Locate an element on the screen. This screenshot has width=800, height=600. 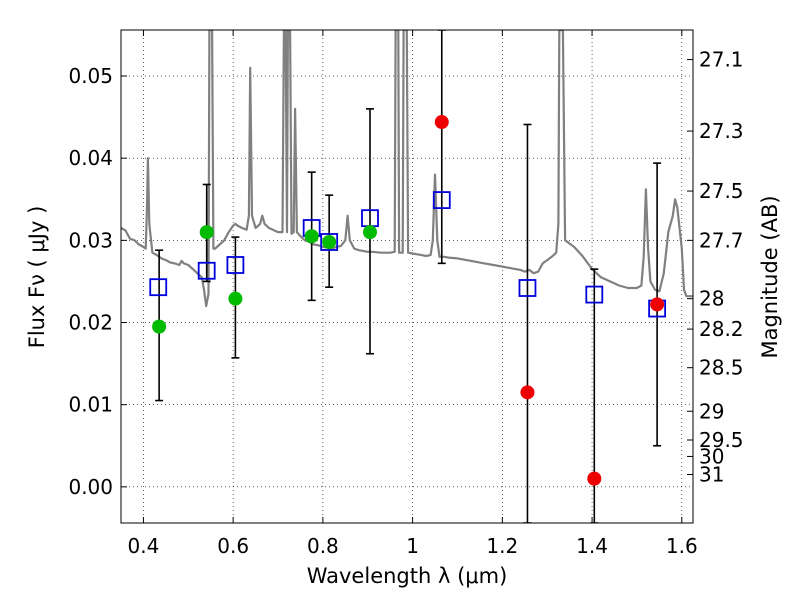
magnitude-tick-label: 30 is located at coordinates (711, 456).